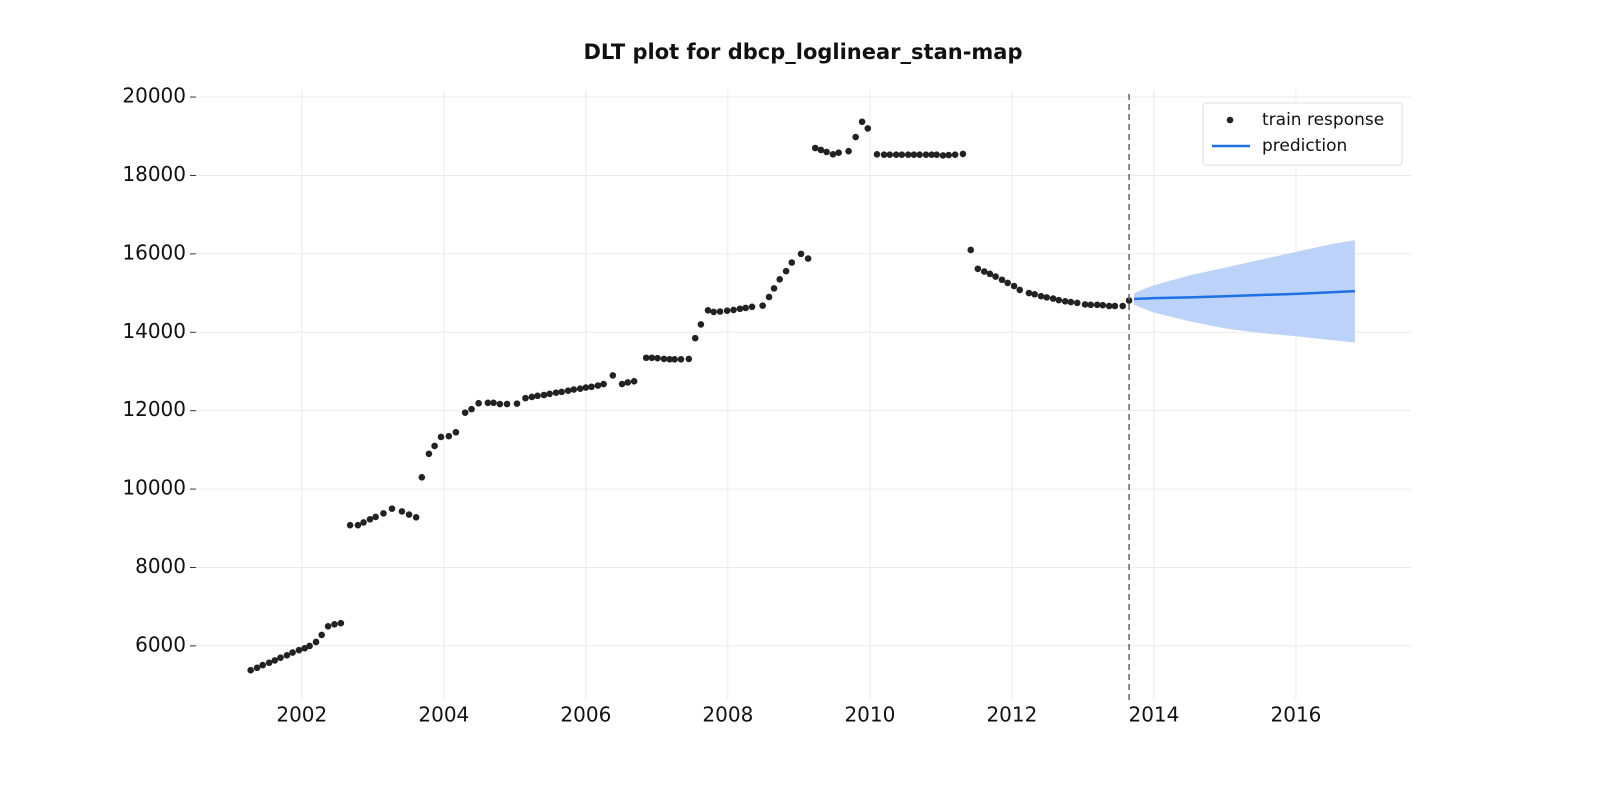 The height and width of the screenshot is (804, 1600). Describe the element at coordinates (443, 715) in the screenshot. I see `x-tick-label: 2004` at that location.